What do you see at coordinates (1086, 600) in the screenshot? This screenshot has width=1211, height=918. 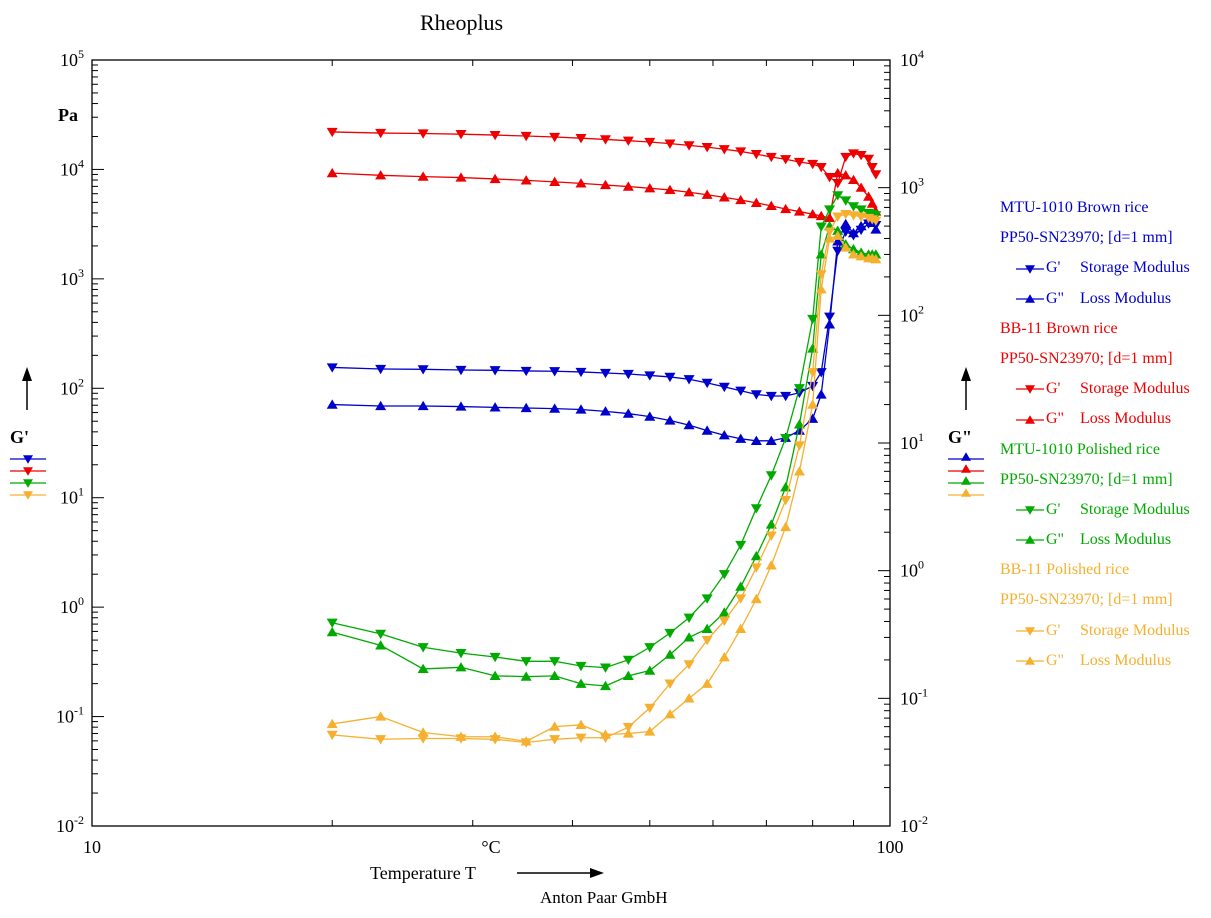 I see `legend-group-subtitle: PP50-SN23970; [d=1 mm]` at bounding box center [1086, 600].